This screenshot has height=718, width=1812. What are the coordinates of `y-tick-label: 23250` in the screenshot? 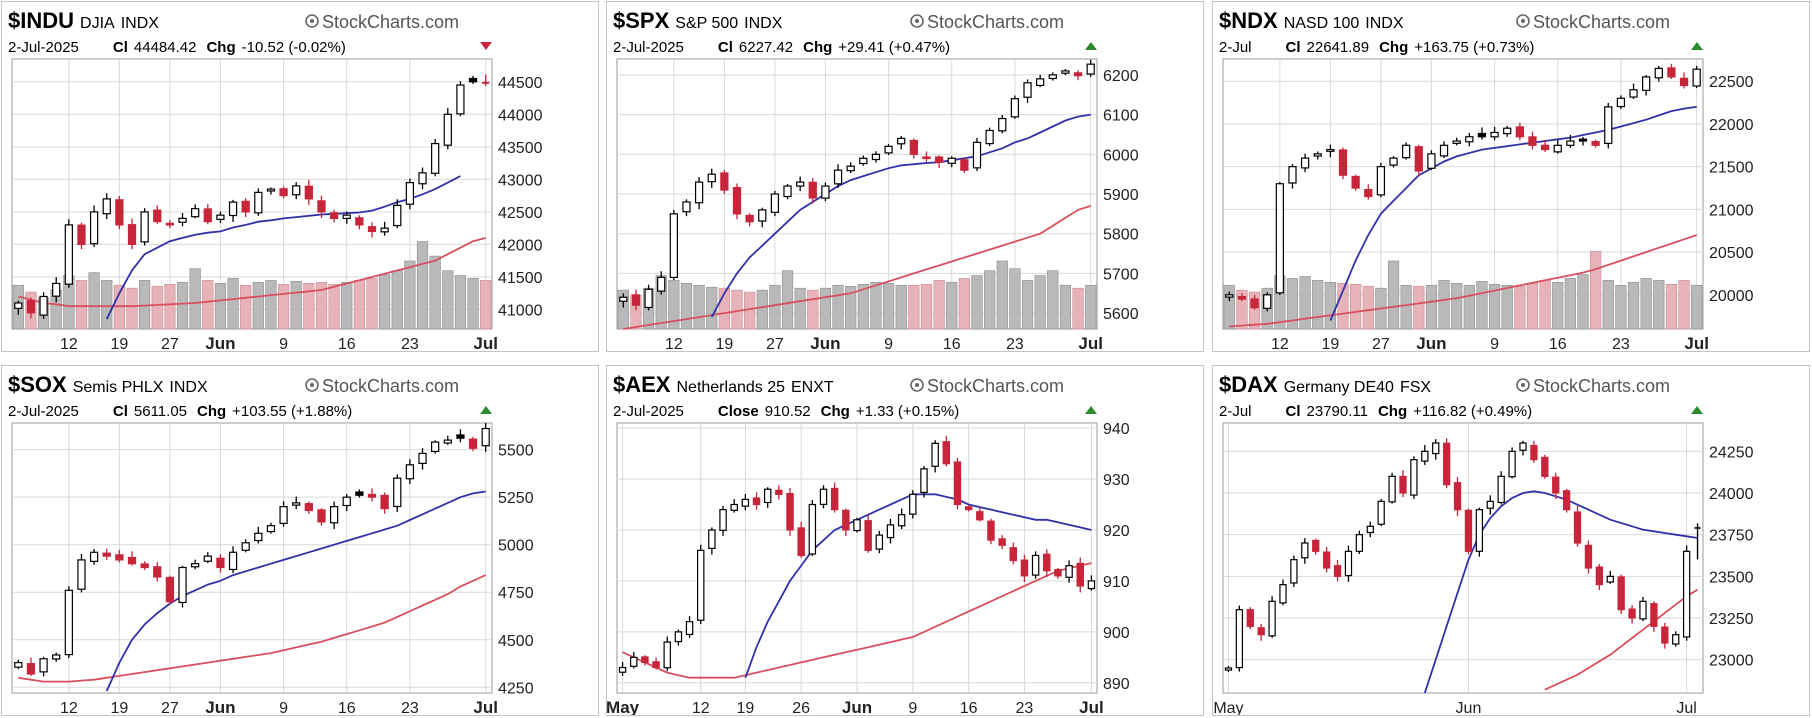 It's located at (1731, 619).